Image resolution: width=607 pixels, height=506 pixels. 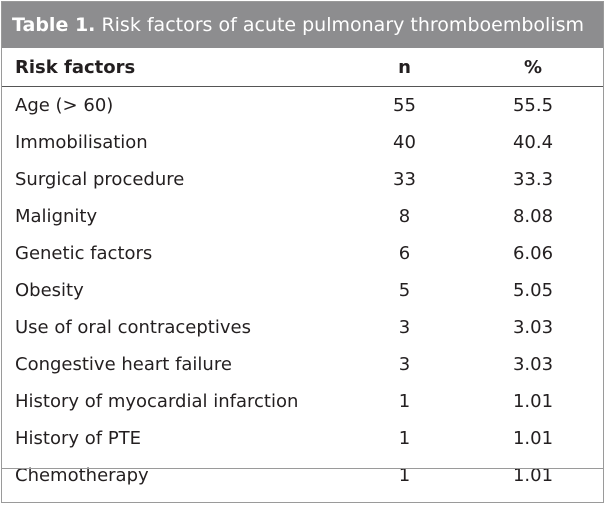 What do you see at coordinates (302, 106) in the screenshot?
I see `table-row: Age (> 60) 55 55.5` at bounding box center [302, 106].